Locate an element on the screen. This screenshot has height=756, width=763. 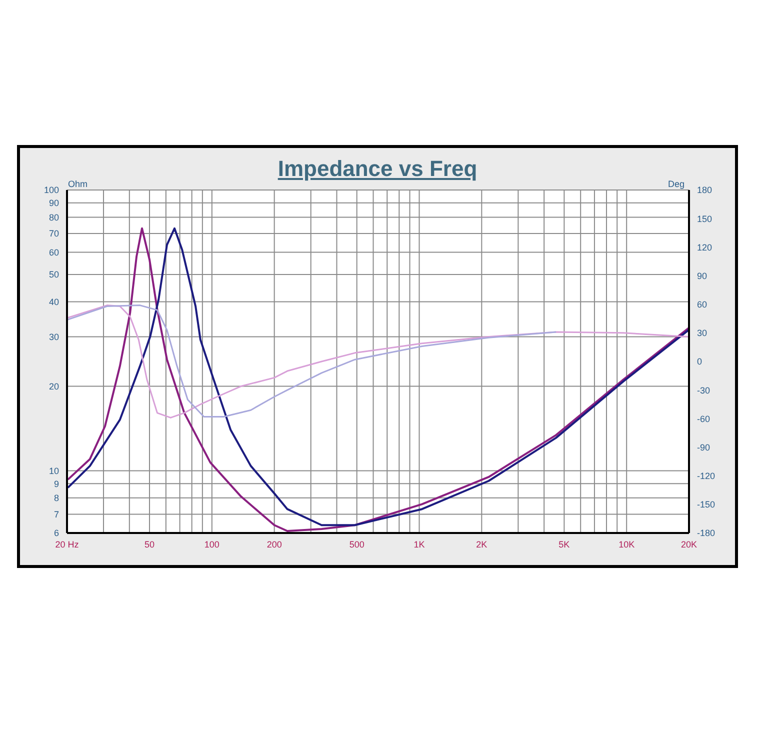
y-tick-label: 70 is located at coordinates (53, 233).